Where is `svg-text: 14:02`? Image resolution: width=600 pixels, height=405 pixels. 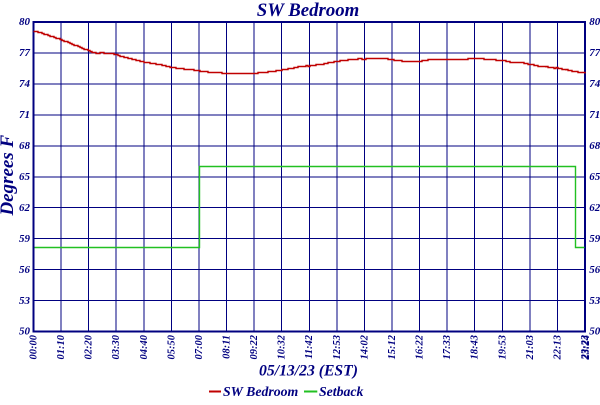
svg-text: 14:02 is located at coordinates (364, 346).